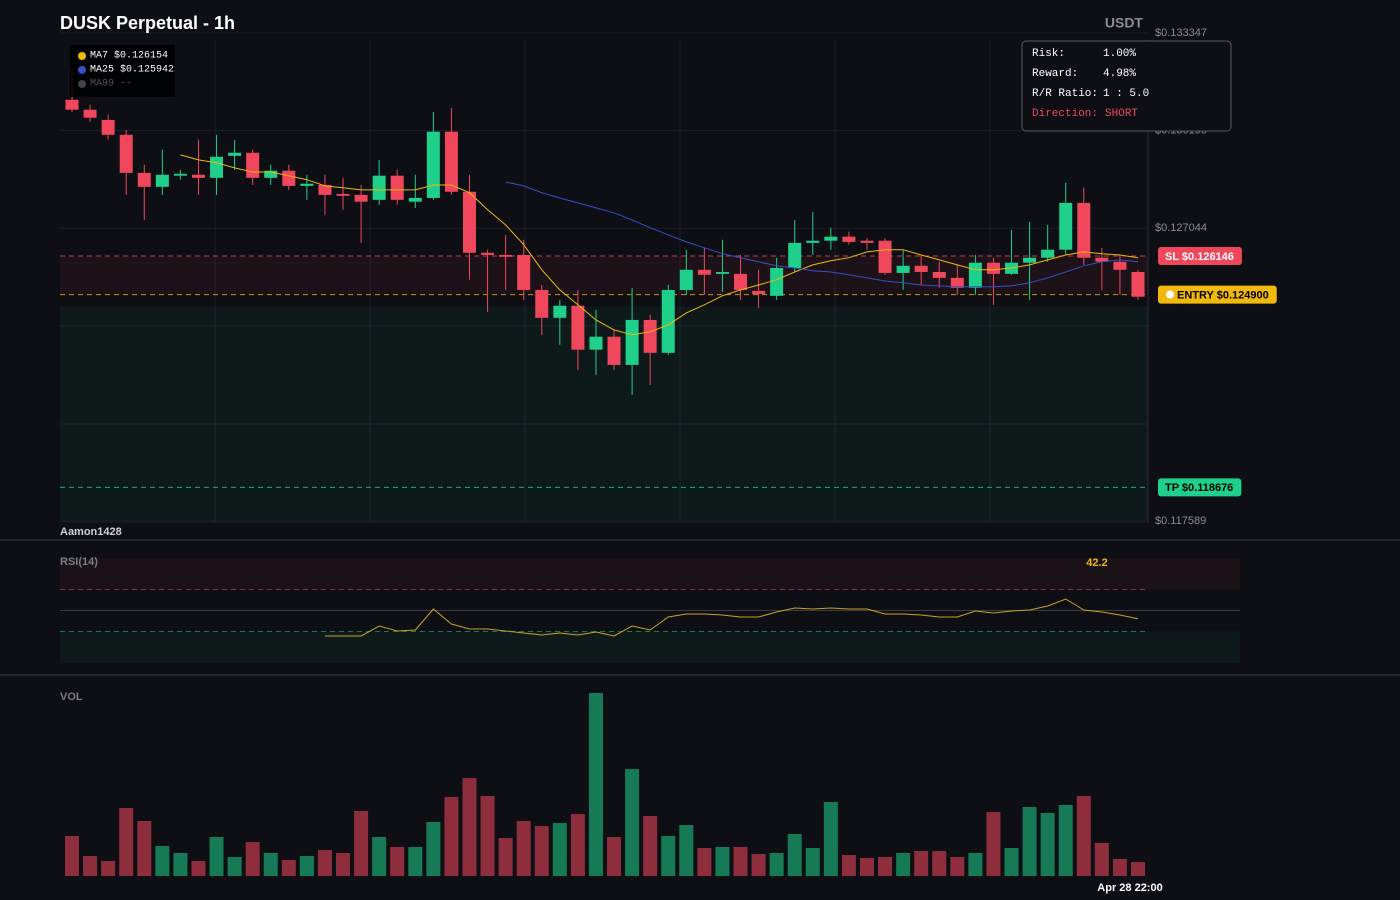  Describe the element at coordinates (91, 532) in the screenshot. I see `watermark: Aamon1428` at that location.